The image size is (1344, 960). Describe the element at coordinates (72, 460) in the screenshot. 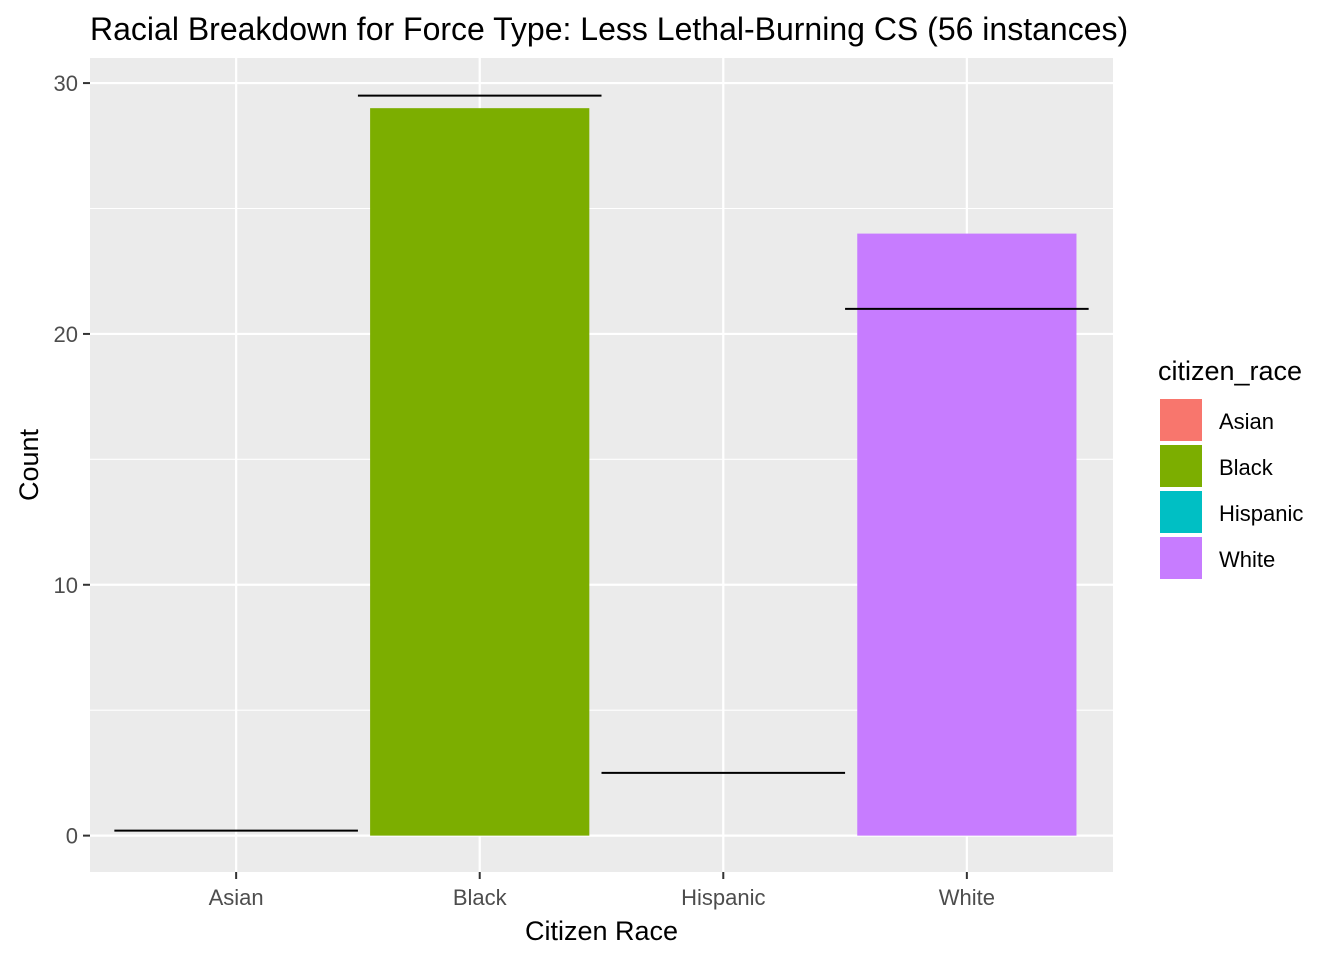

I see `y-axis: 0 10 20 30` at that location.